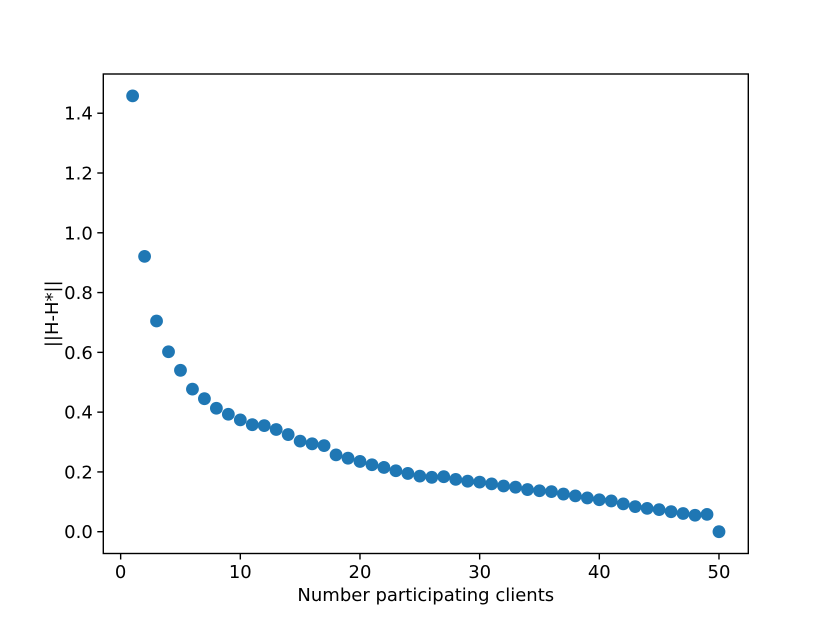 The height and width of the screenshot is (627, 830). What do you see at coordinates (479, 572) in the screenshot?
I see `x-tick-label: 30` at bounding box center [479, 572].